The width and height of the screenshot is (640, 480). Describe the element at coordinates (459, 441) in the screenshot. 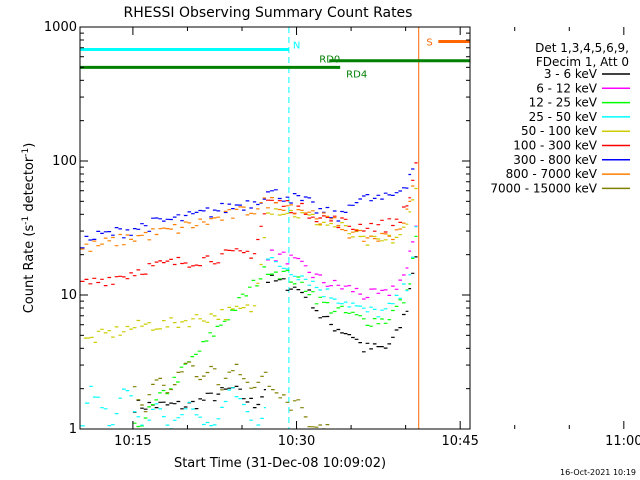

I see `x-tick-label: 10:45` at that location.